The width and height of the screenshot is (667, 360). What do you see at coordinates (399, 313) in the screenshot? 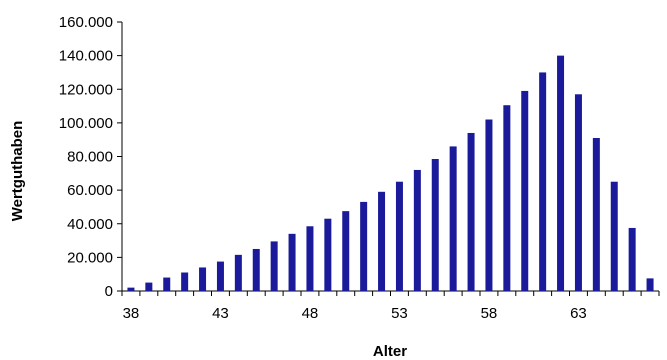
I see `x-tick-label: 53` at bounding box center [399, 313].